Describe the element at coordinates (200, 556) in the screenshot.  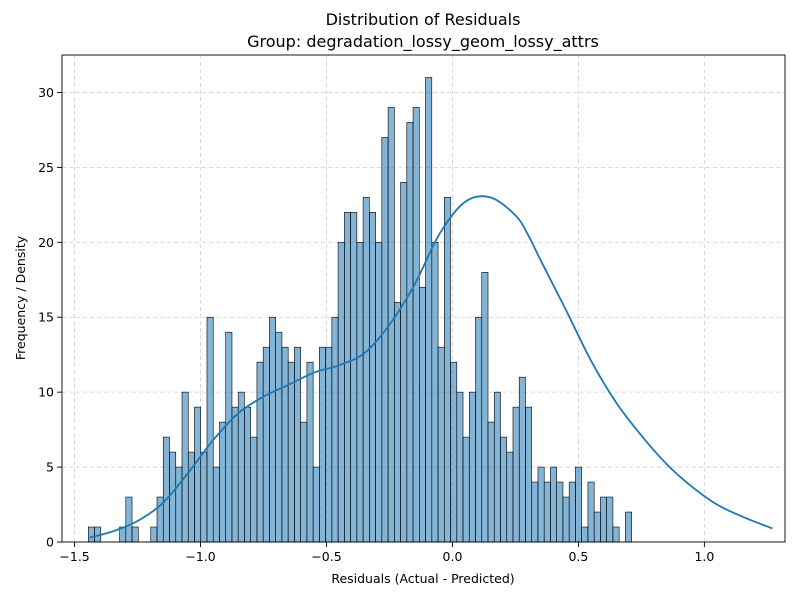
I see `x-tick-label: −1.0` at that location.